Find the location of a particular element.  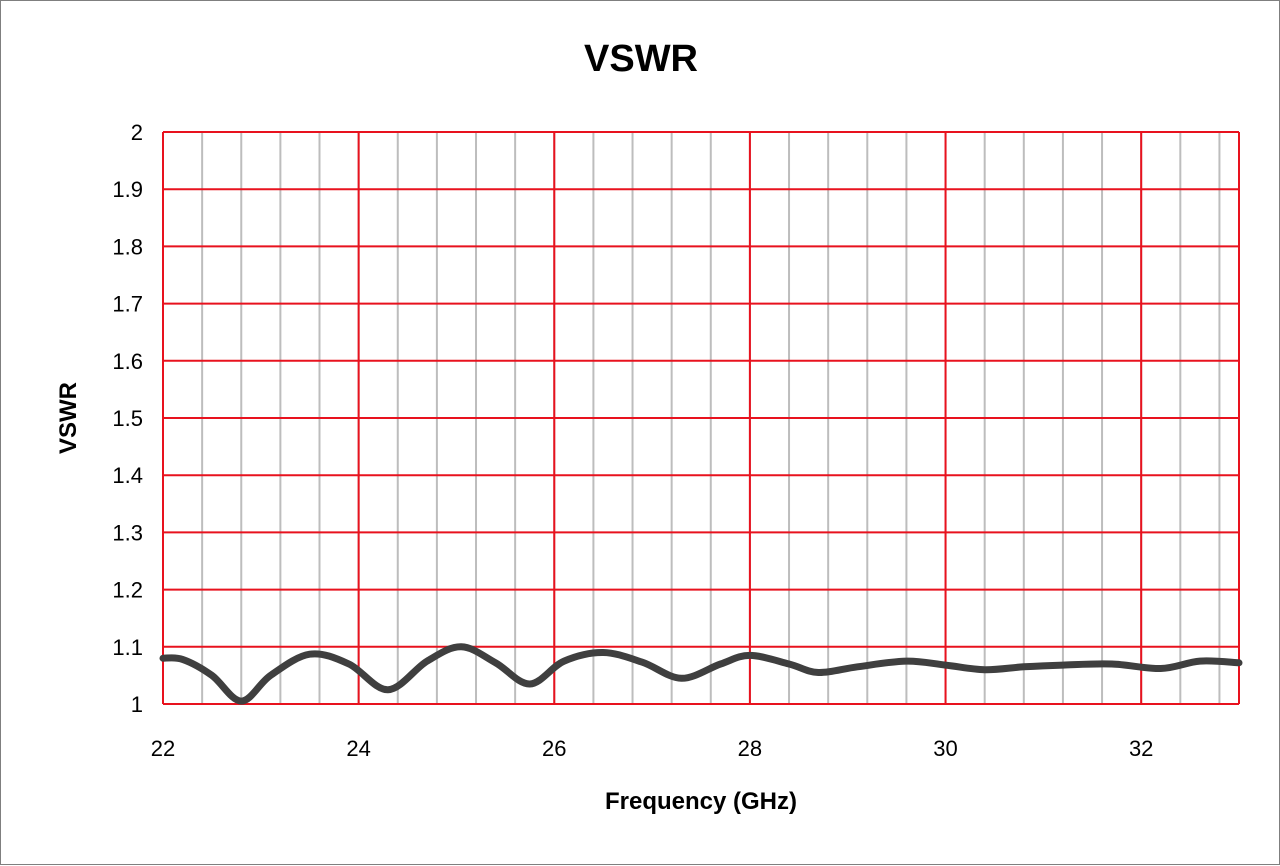

chart-title: VSWR is located at coordinates (641, 59).